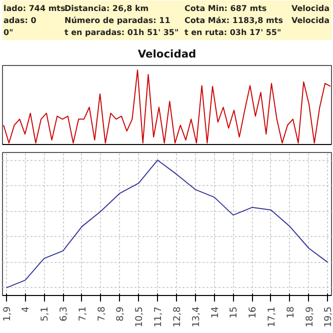 Image resolution: width=333 pixels, height=333 pixels. What do you see at coordinates (26, 309) in the screenshot?
I see `x-tick-label: 4` at bounding box center [26, 309].